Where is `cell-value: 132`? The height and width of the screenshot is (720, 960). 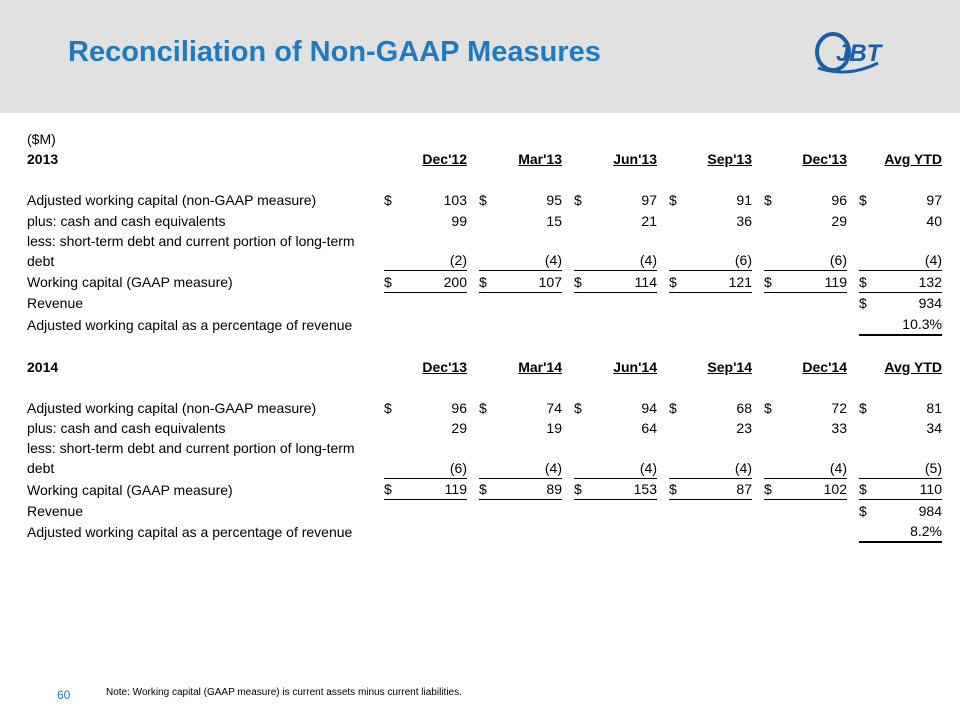
cell-value: 132 is located at coordinates (909, 281).